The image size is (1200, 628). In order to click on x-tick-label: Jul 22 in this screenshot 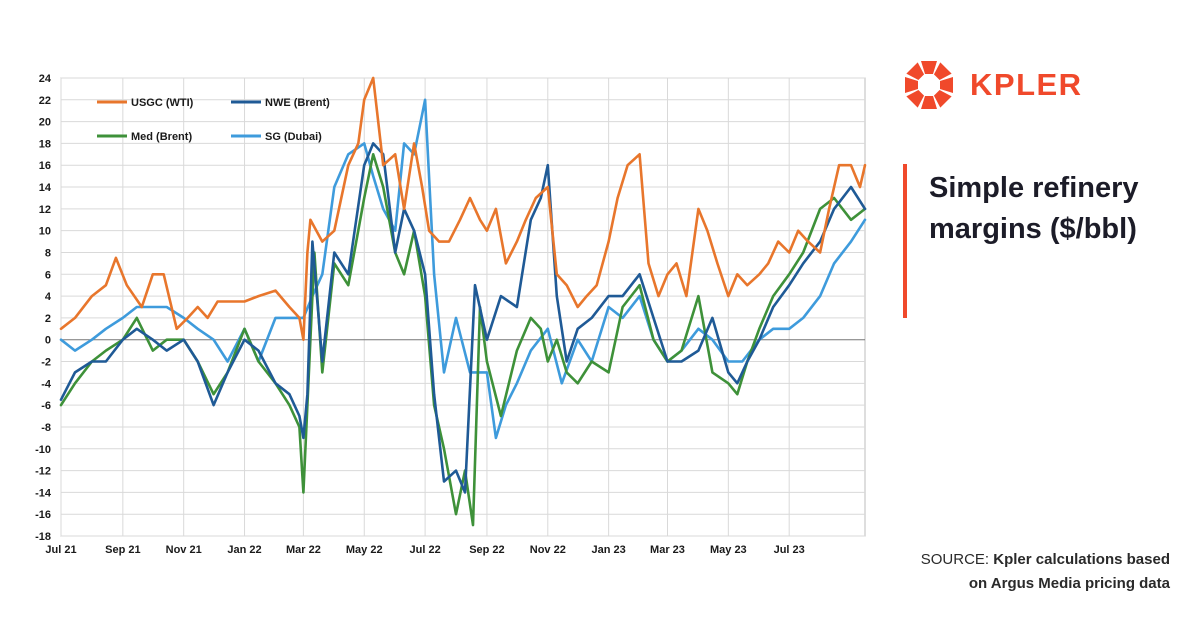, I will do `click(425, 550)`.